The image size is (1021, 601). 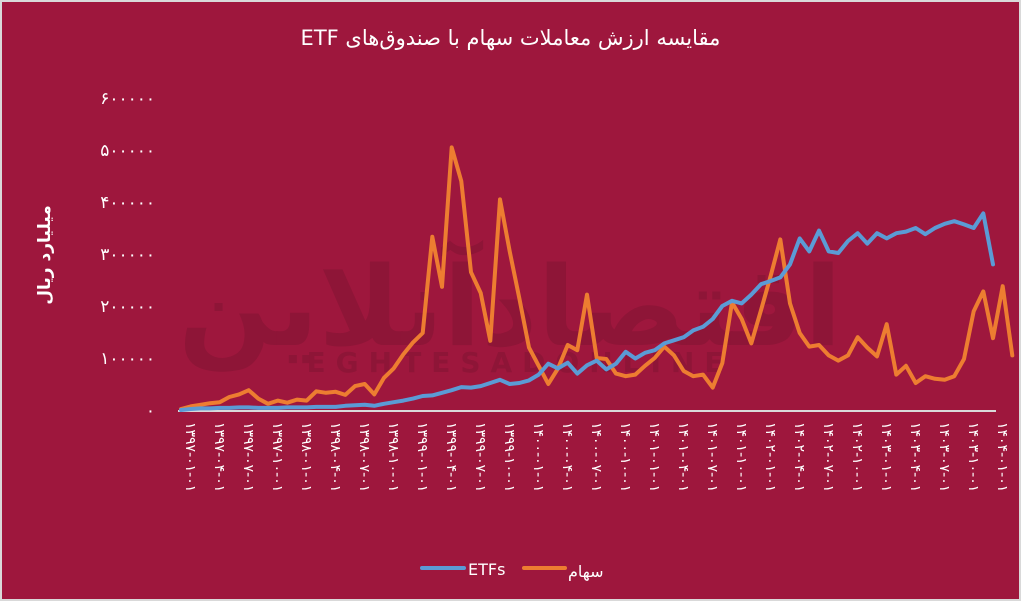 What do you see at coordinates (306, 457) in the screenshot?
I see `x-tick-label: ۱۳۹۸-۰۱-۰۱` at bounding box center [306, 457].